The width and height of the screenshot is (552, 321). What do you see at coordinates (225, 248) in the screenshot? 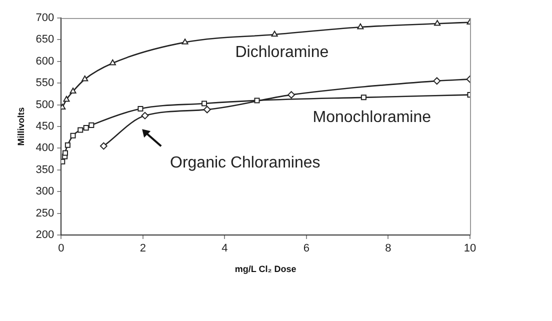
I see `x-tick-label: 4` at bounding box center [225, 248].